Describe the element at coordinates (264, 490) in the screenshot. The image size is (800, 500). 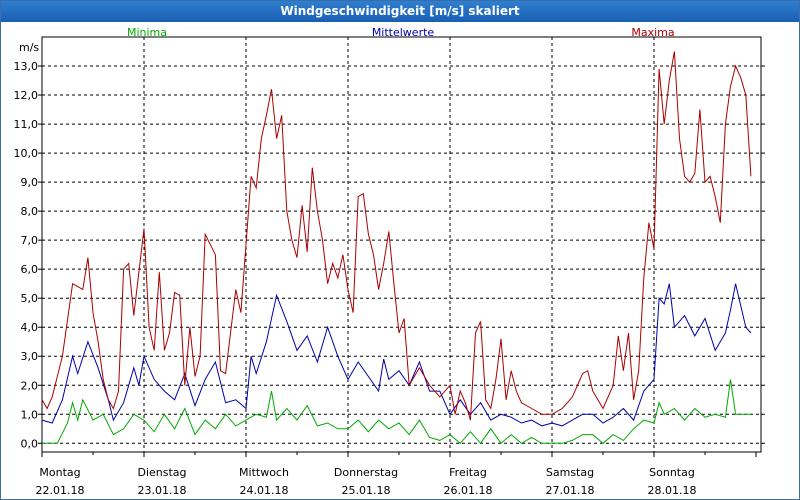
I see `x-date-label: 24.01.18` at that location.